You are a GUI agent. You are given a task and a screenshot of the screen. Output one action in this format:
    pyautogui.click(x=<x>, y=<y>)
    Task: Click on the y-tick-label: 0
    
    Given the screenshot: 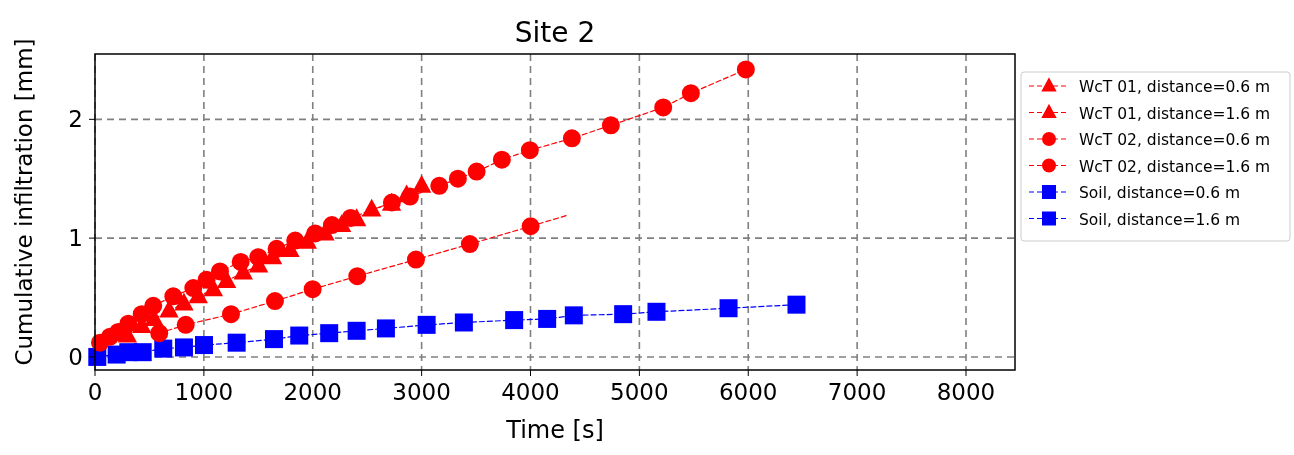 What is the action you would take?
    pyautogui.click(x=75, y=356)
    